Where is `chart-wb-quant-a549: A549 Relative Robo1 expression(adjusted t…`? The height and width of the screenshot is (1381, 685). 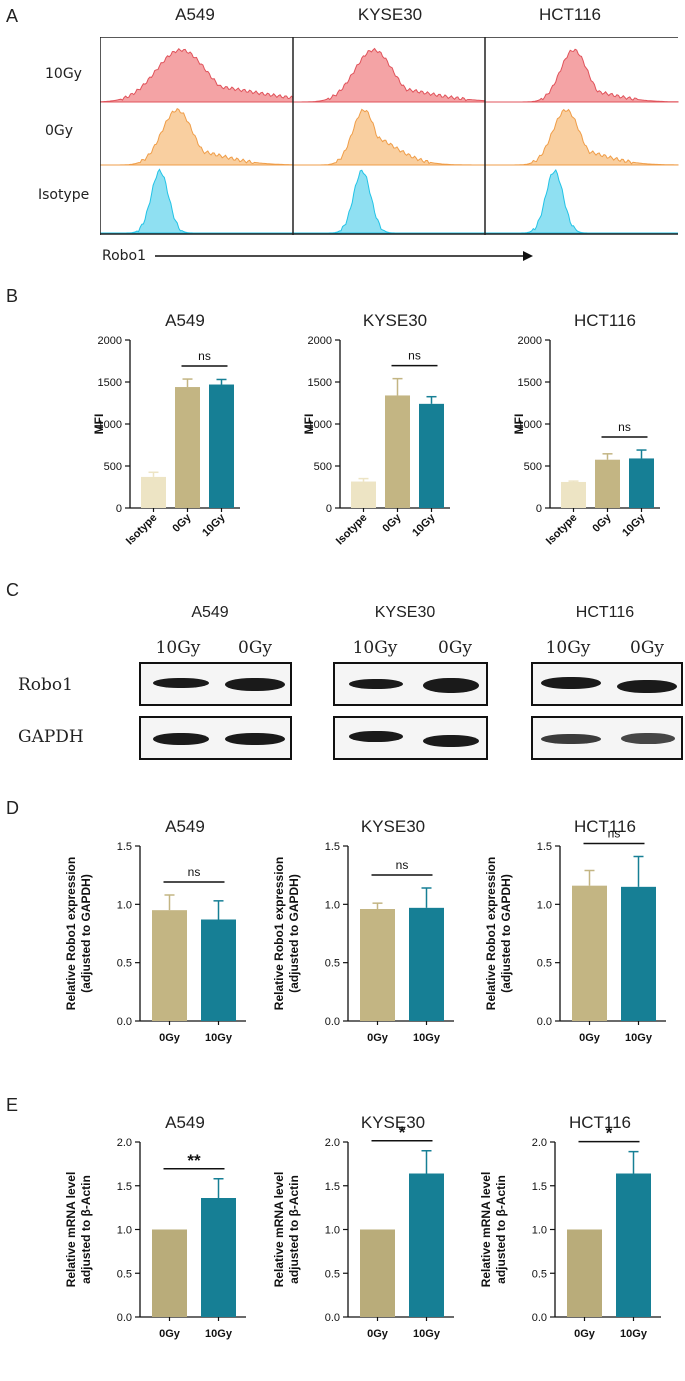 chart-wb-quant-a549: A549 Relative Robo1 expression(adjusted t… is located at coordinates (155, 930).